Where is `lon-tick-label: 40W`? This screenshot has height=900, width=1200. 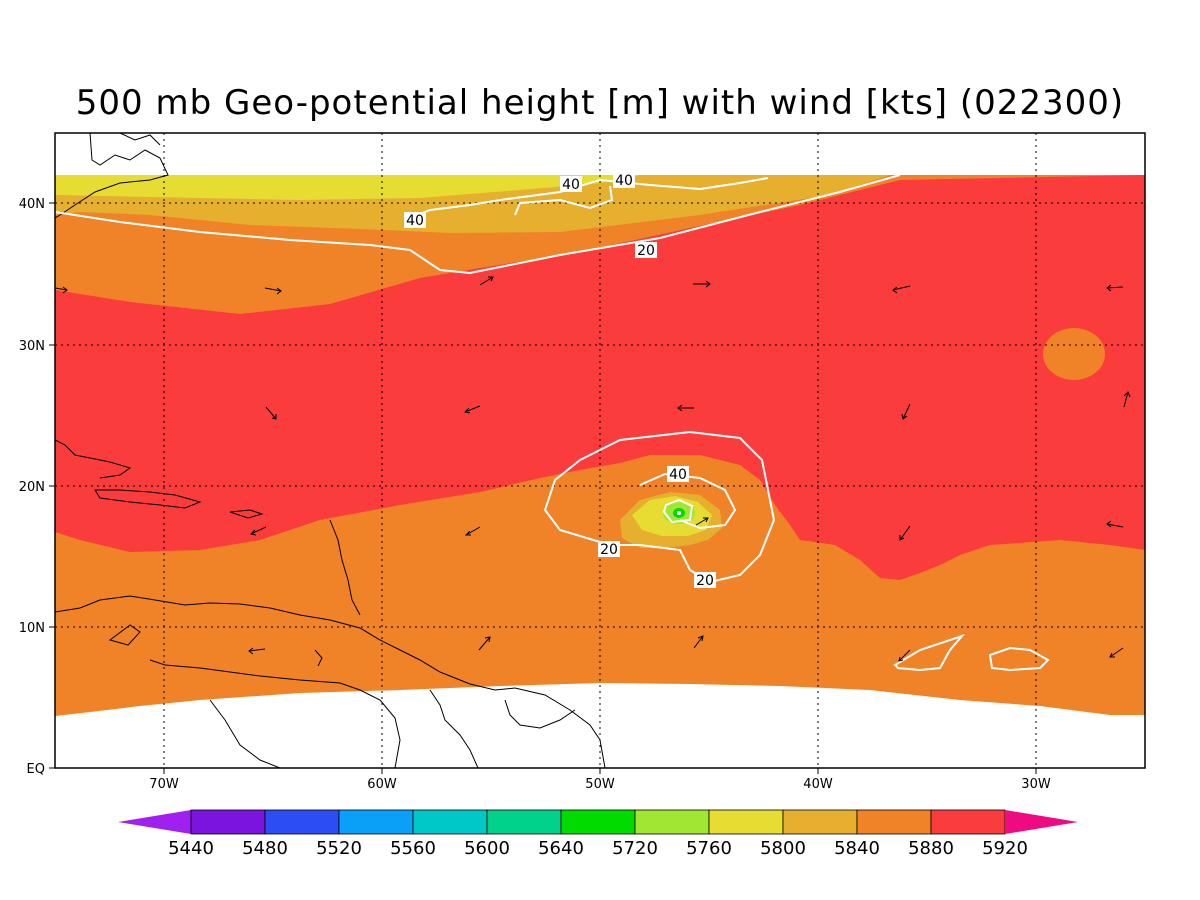 lon-tick-label: 40W is located at coordinates (818, 784).